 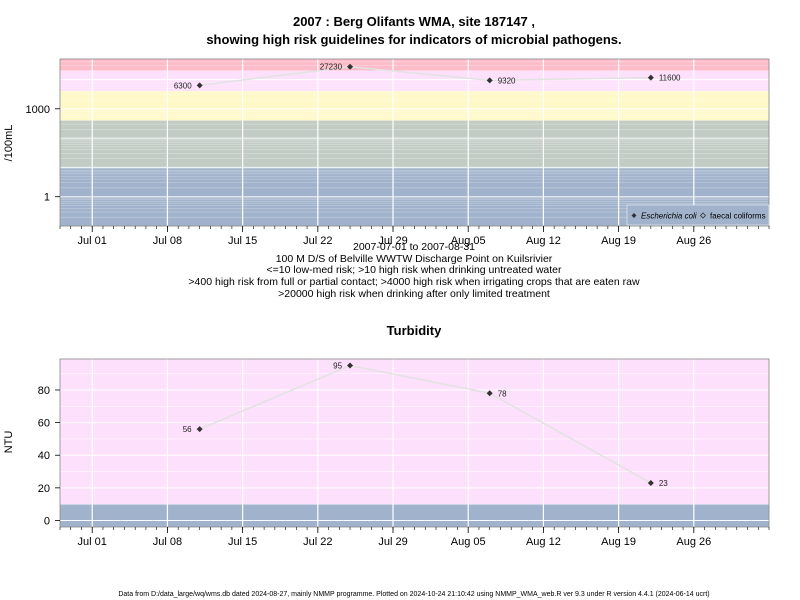 What do you see at coordinates (703, 215) in the screenshot?
I see `legend-marker-faecal` at bounding box center [703, 215].